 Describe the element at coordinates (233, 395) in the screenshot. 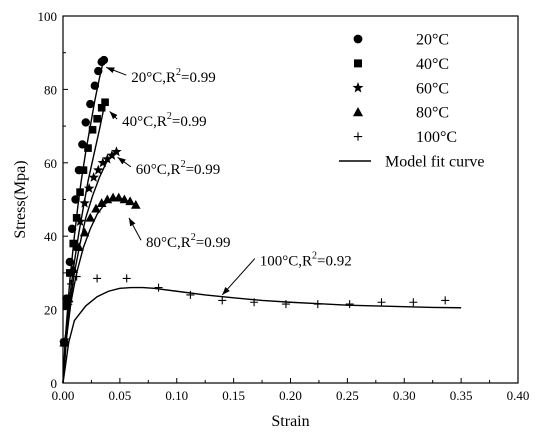

I see `x-tick-label: 0.15` at that location.